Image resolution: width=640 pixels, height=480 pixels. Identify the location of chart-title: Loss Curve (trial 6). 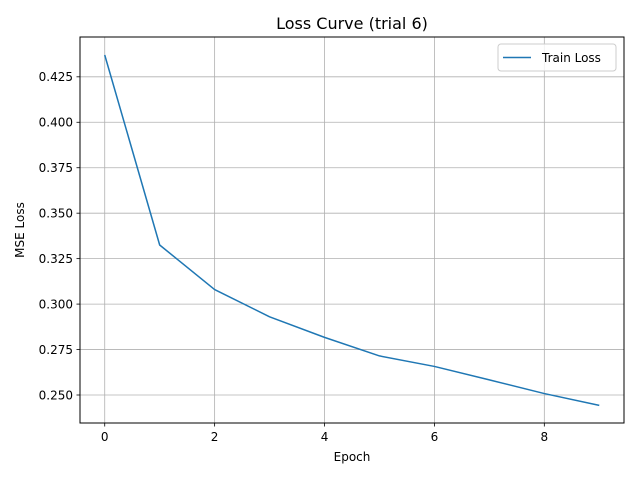
(352, 23).